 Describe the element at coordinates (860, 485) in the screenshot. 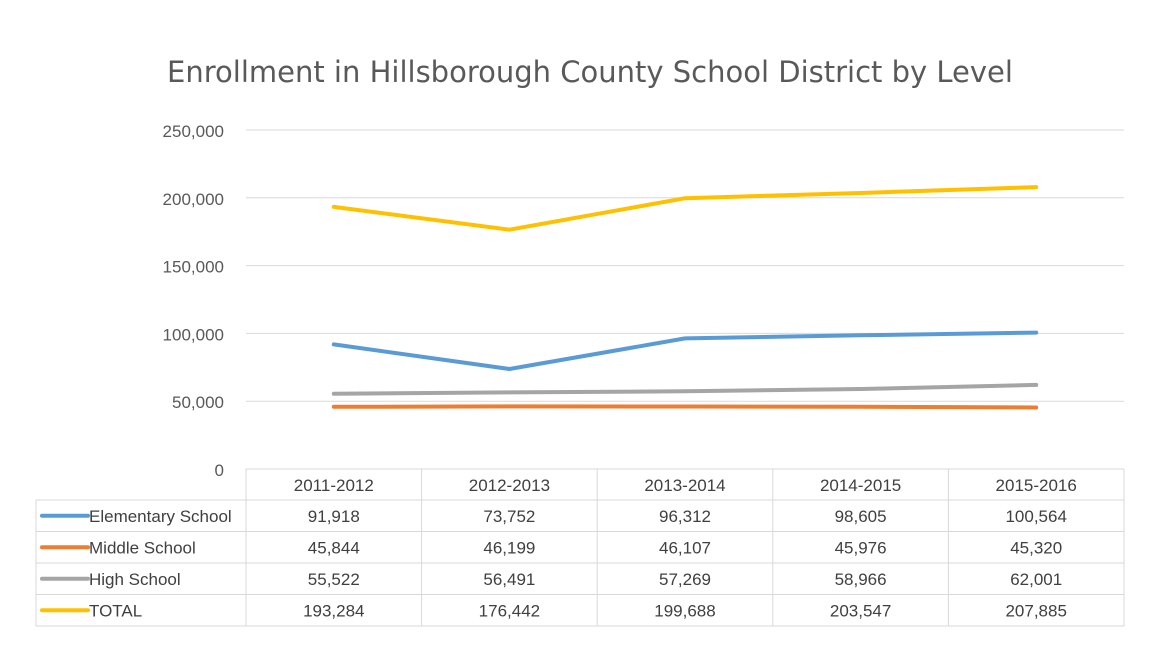

I see `x-tick-label: 2014-2015` at that location.